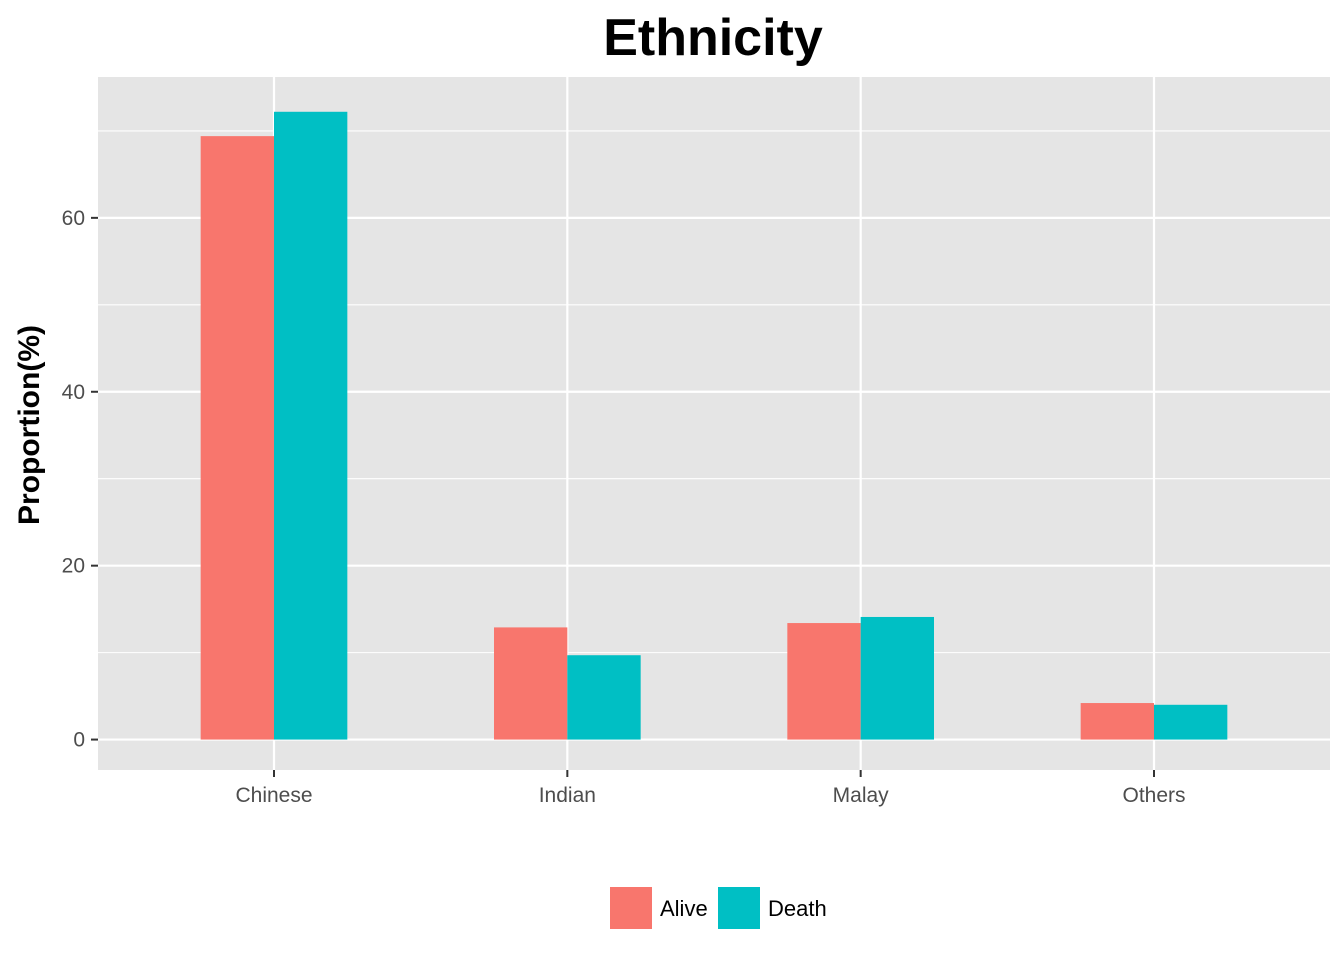  I want to click on x-axis: Chinese Indian Malay Others, so click(710, 788).